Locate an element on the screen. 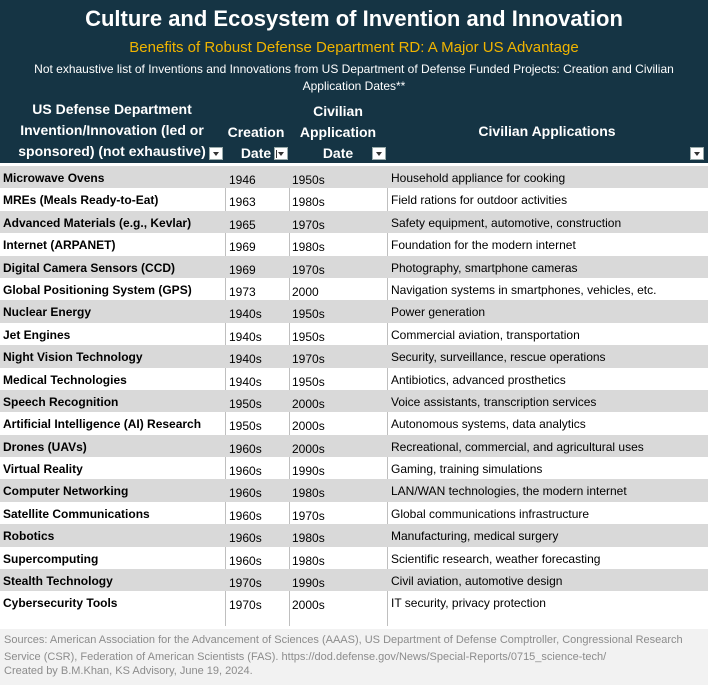 Image resolution: width=708 pixels, height=685 pixels. cell-invention: Jet Engines is located at coordinates (37, 334).